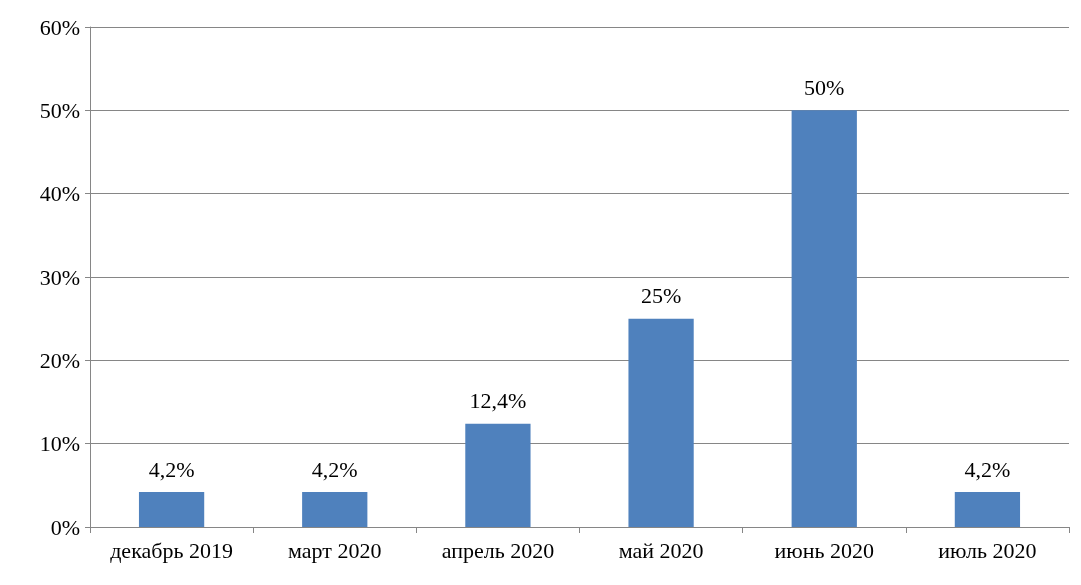 The image size is (1081, 585). I want to click on data-label: 50%, so click(824, 87).